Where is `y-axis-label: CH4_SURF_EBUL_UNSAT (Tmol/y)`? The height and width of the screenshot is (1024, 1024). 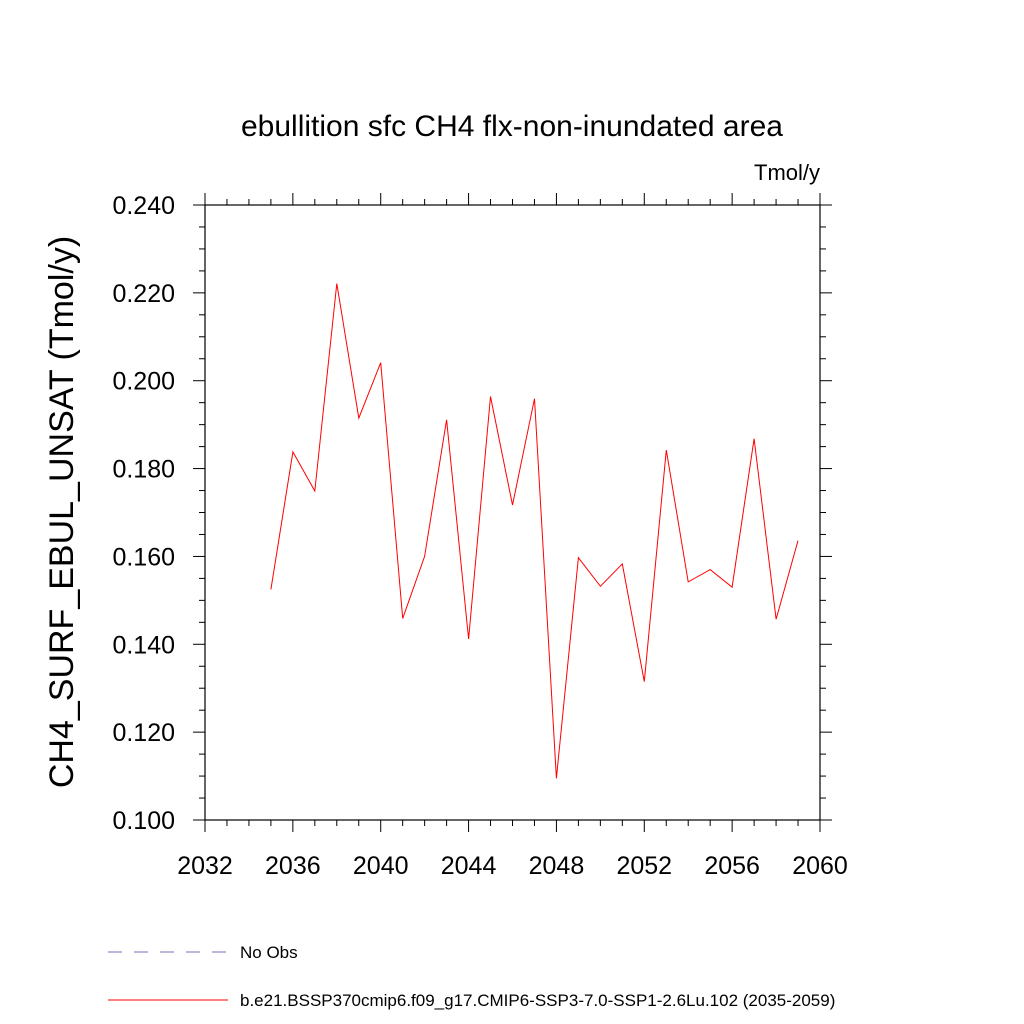 y-axis-label: CH4_SURF_EBUL_UNSAT (Tmol/y) is located at coordinates (62, 512).